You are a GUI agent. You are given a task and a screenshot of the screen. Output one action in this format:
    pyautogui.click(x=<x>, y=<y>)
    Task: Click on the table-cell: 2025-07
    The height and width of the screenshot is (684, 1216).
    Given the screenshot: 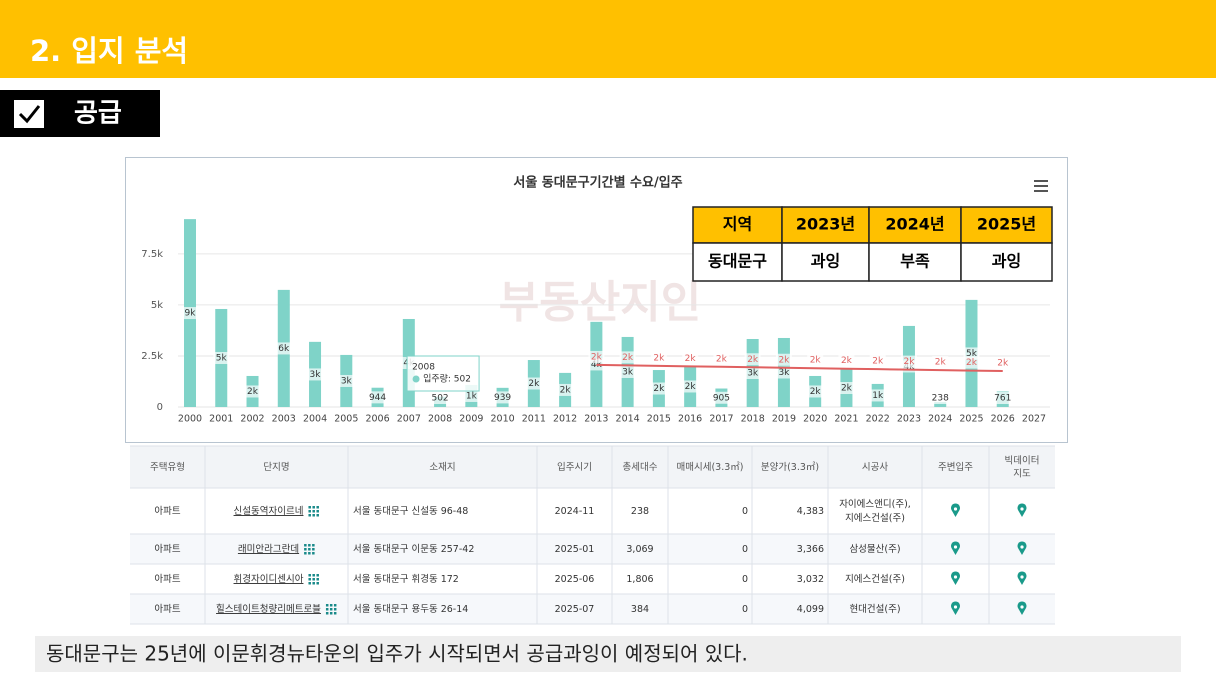 What is the action you would take?
    pyautogui.click(x=575, y=609)
    